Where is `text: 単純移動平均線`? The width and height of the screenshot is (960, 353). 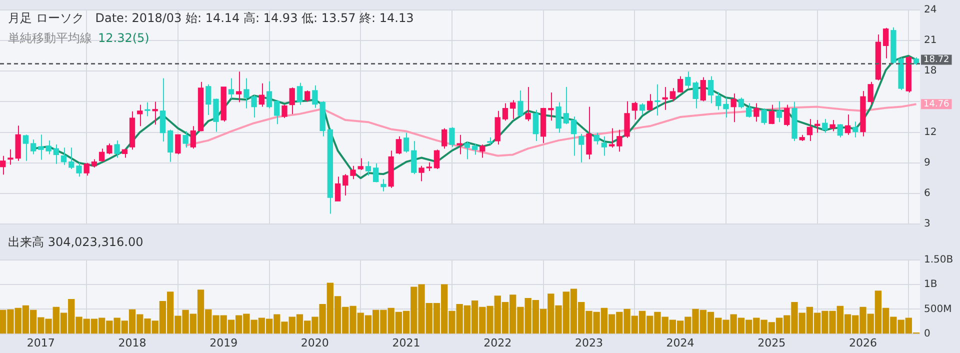
text: 単純移動平均線 is located at coordinates (50, 38).